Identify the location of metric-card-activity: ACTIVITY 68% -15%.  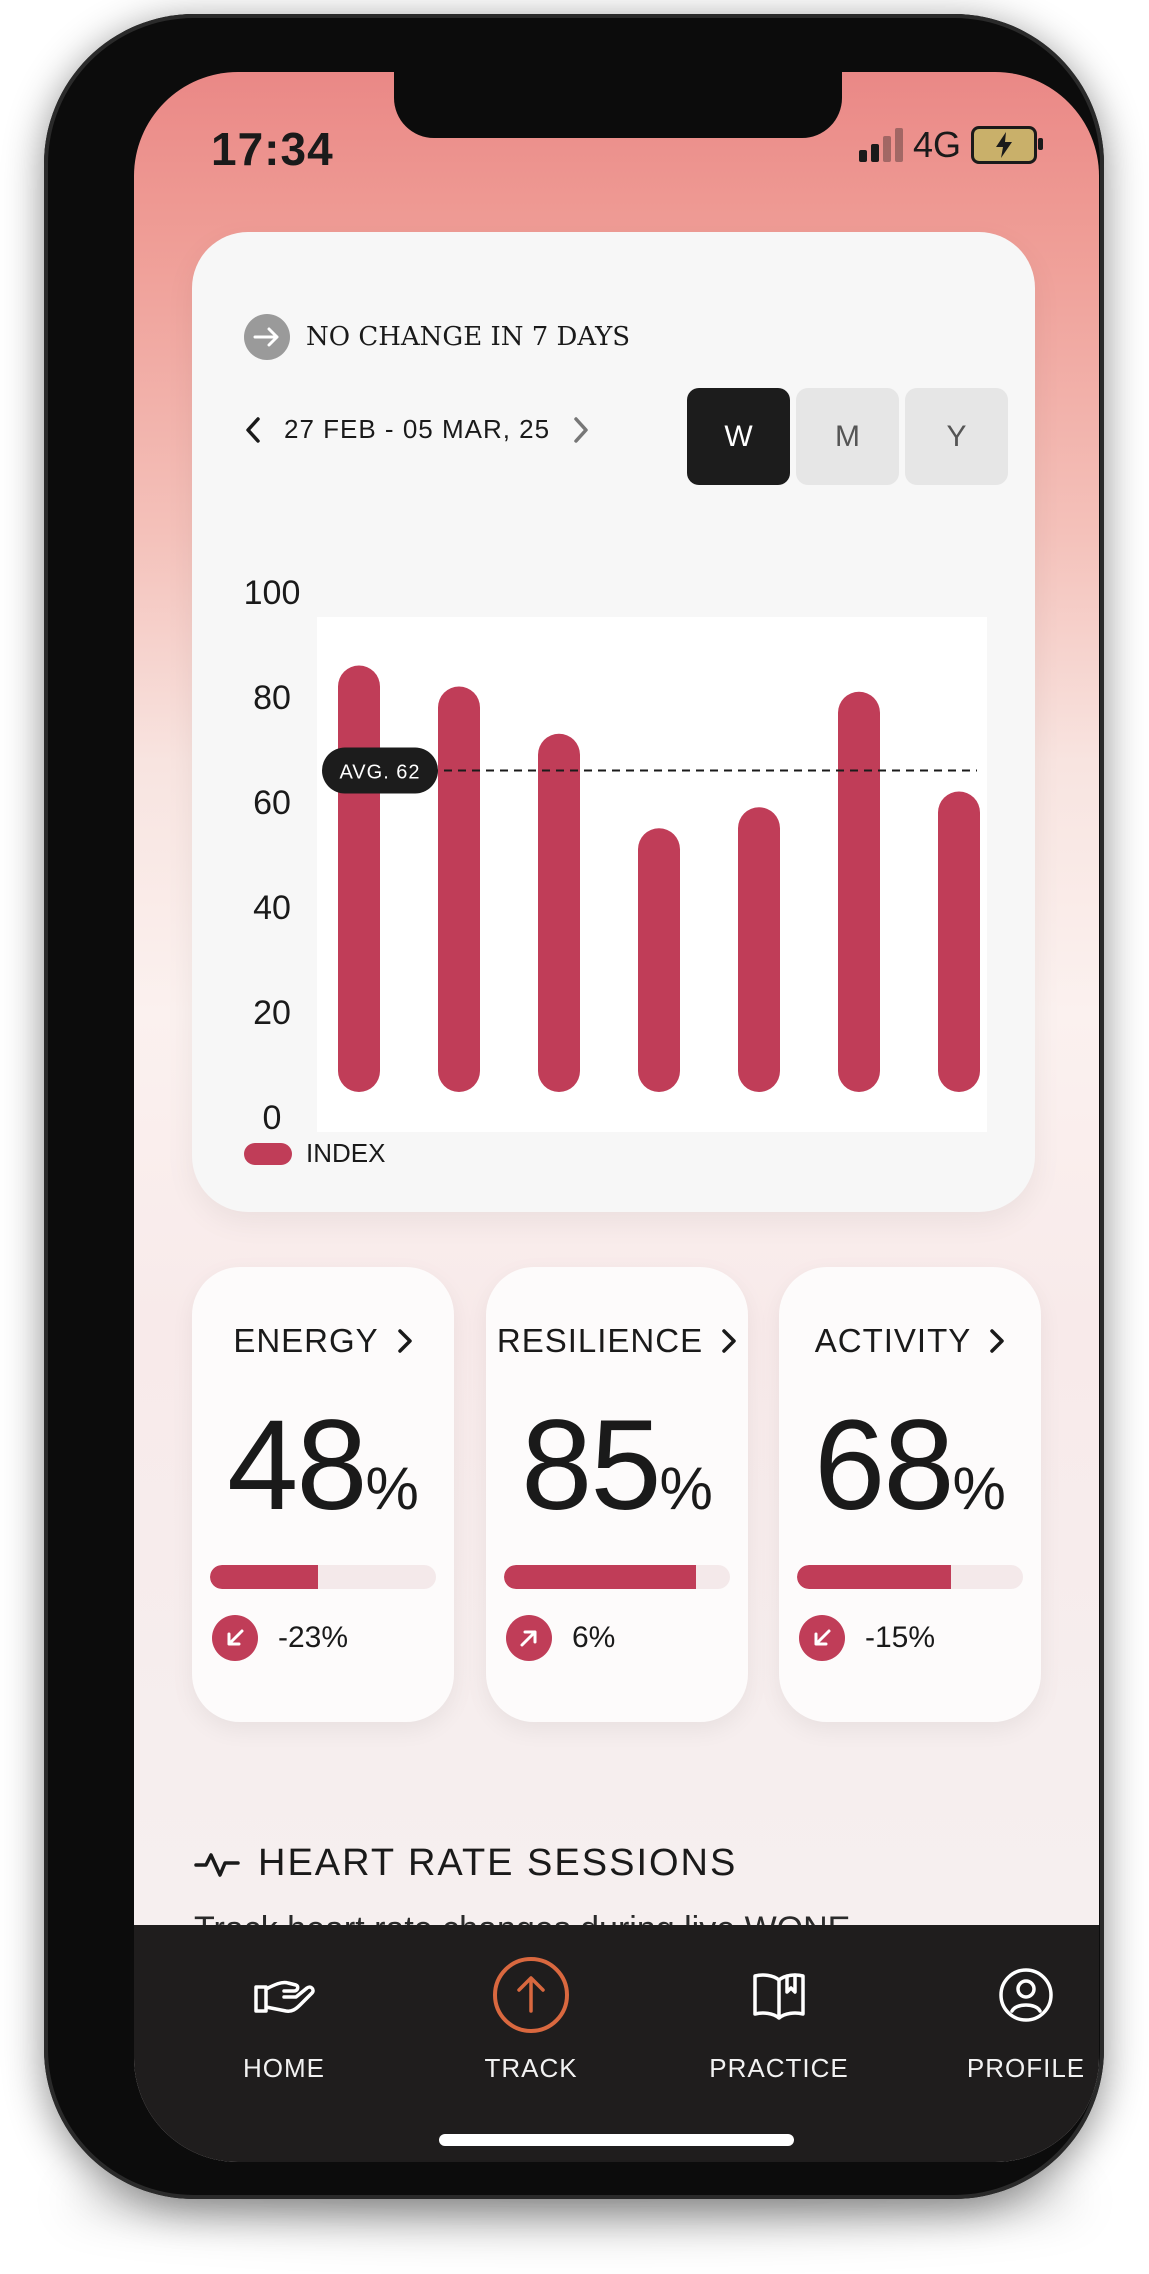
(910, 1494).